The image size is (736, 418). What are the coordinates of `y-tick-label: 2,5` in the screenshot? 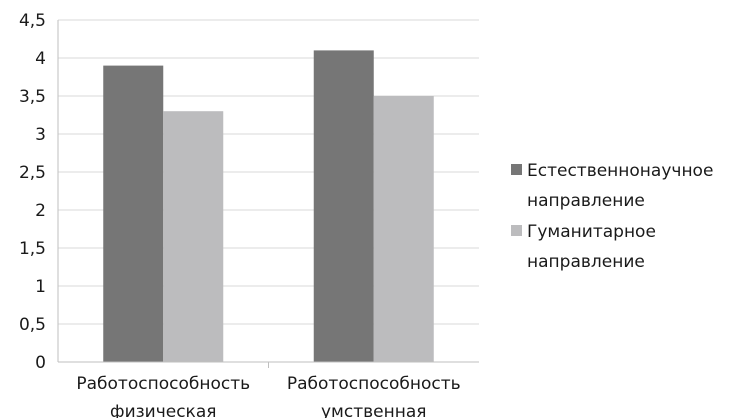 It's located at (32, 173).